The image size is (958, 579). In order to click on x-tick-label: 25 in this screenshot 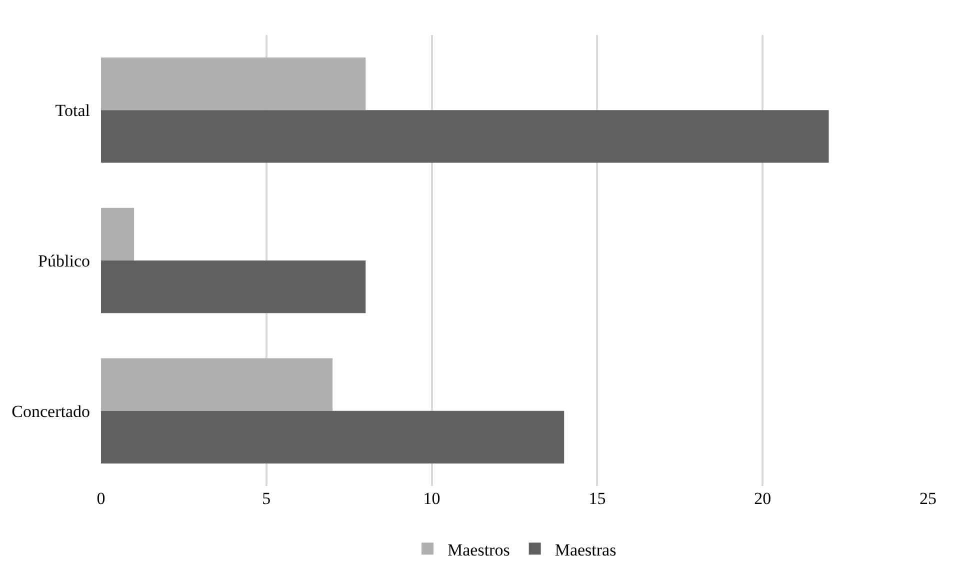, I will do `click(928, 498)`.